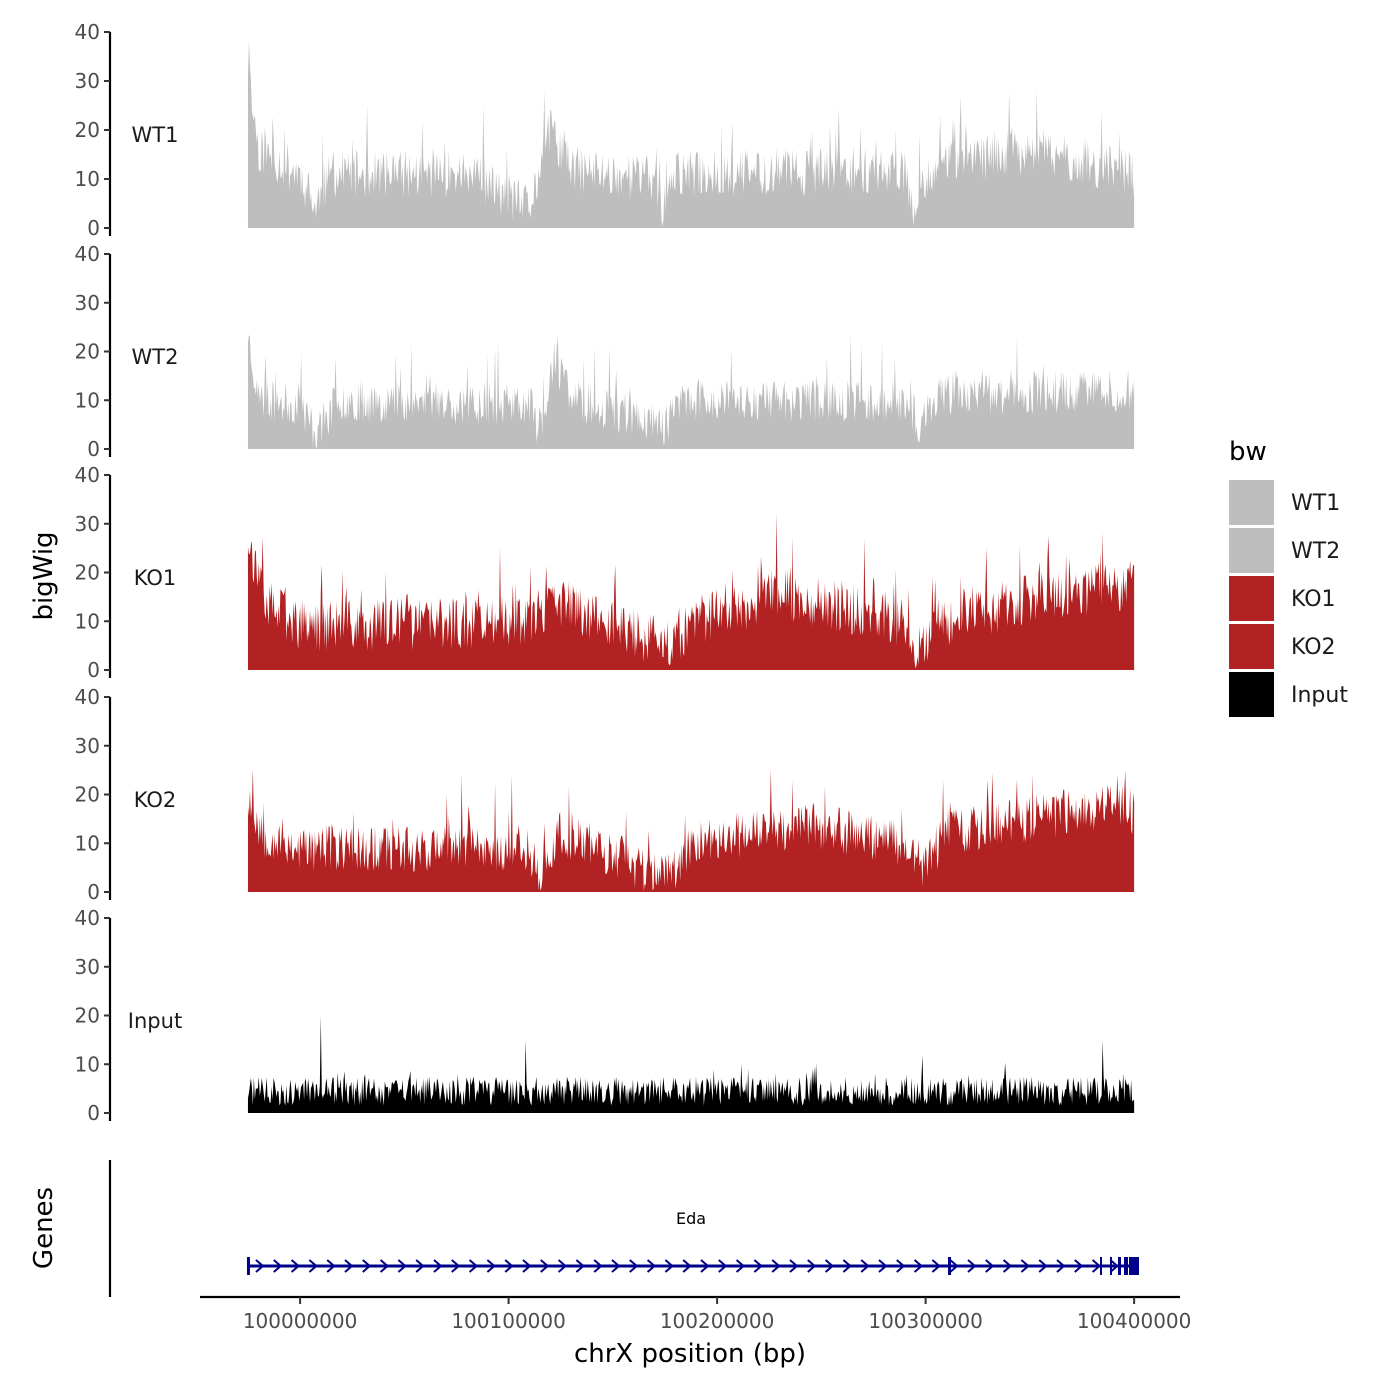 This screenshot has height=1400, width=1400. What do you see at coordinates (1251, 502) in the screenshot?
I see `legend-key-wt1` at bounding box center [1251, 502].